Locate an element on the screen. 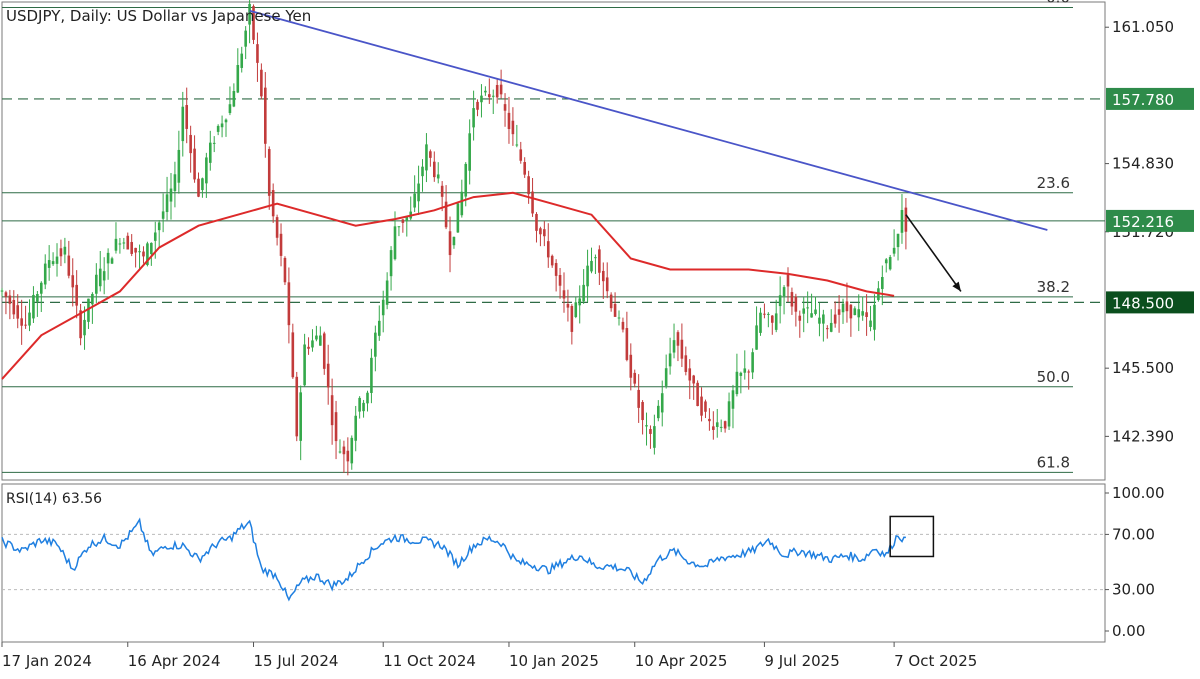 The height and width of the screenshot is (679, 1200). price-label-text: 148.500 is located at coordinates (1143, 303).